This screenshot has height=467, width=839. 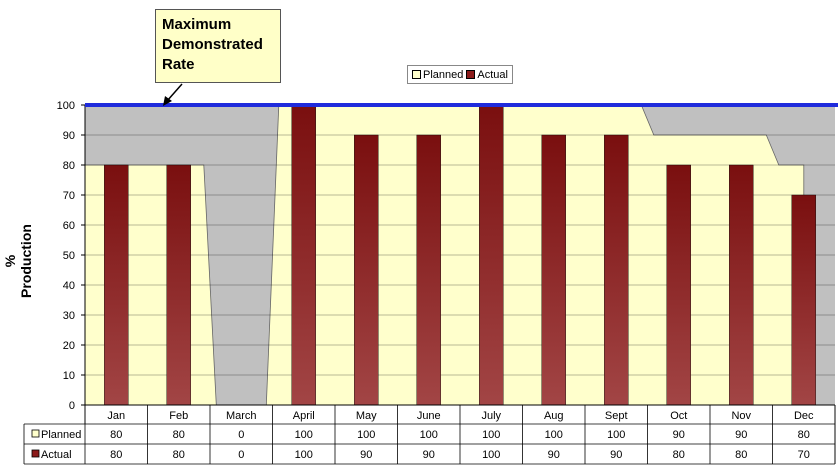 I want to click on y-tick-label: 70, so click(x=69, y=196).